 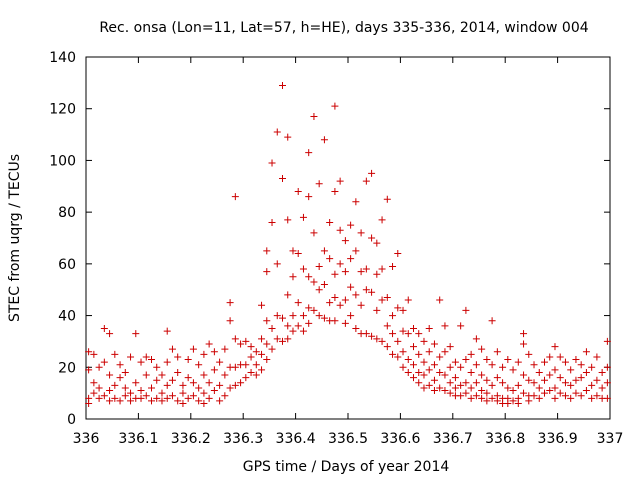 I want to click on x-tick-label: 336.2, so click(x=191, y=439).